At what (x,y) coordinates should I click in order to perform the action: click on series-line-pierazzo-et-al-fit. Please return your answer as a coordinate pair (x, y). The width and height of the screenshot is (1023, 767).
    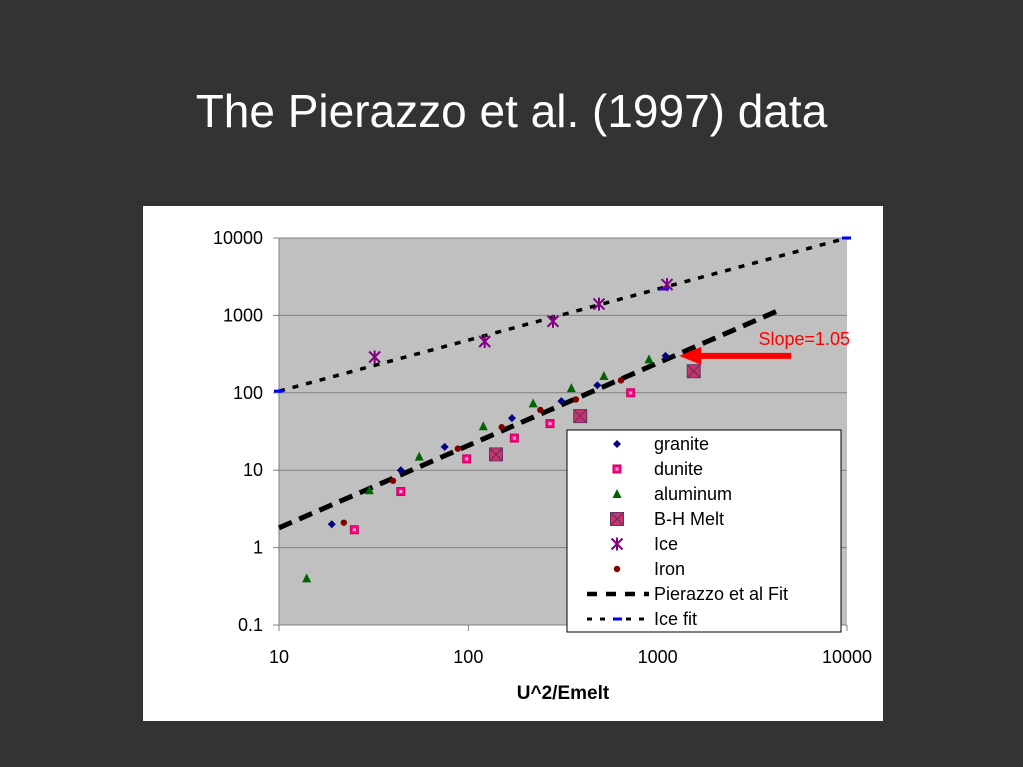
    Looking at the image, I should click on (530, 418).